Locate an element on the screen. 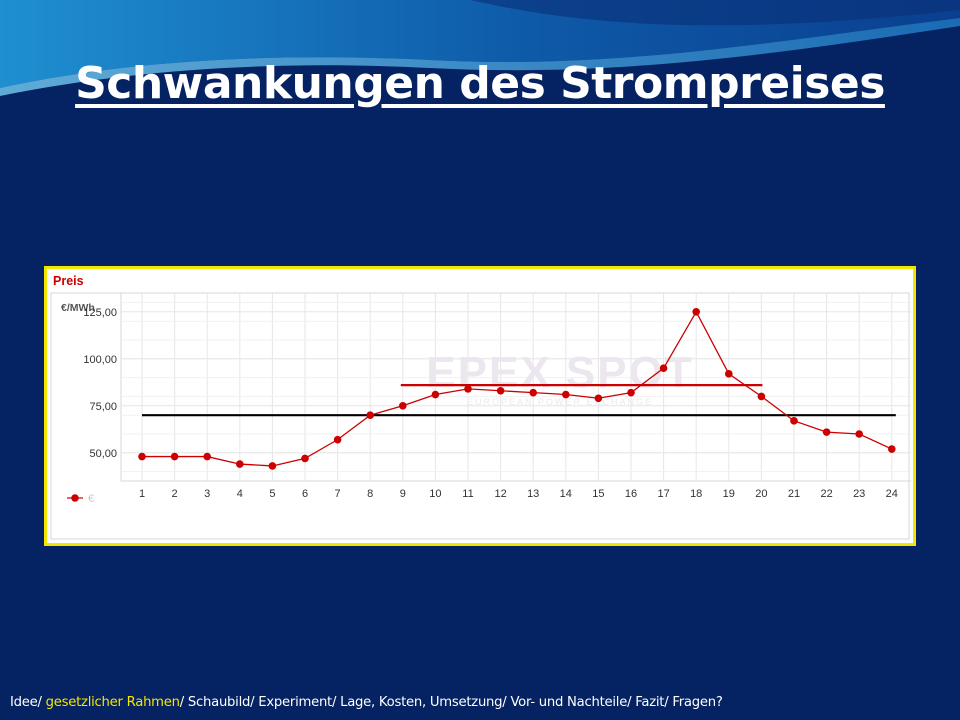  watermark-subtitle: EUROPEAN POWER EXCHANGE is located at coordinates (560, 402).